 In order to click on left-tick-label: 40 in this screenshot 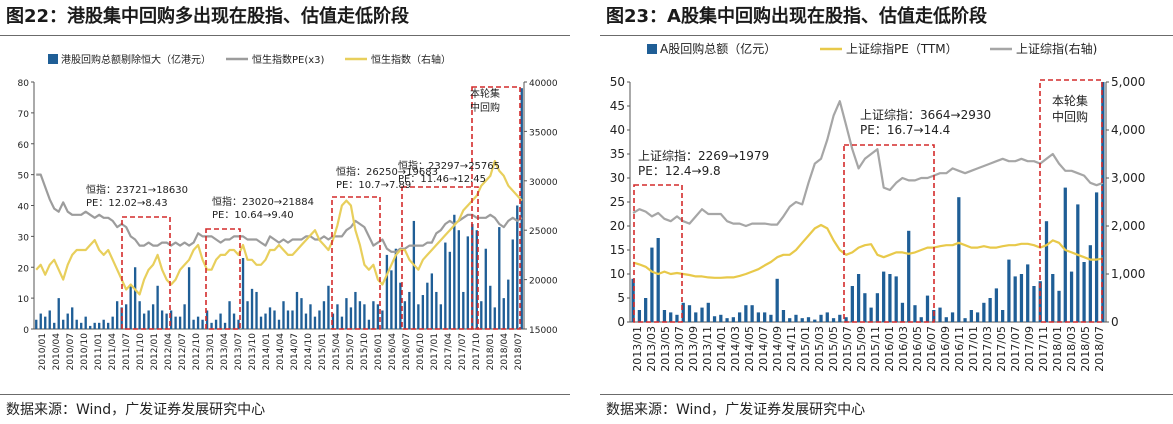, I will do `click(24, 208)`.